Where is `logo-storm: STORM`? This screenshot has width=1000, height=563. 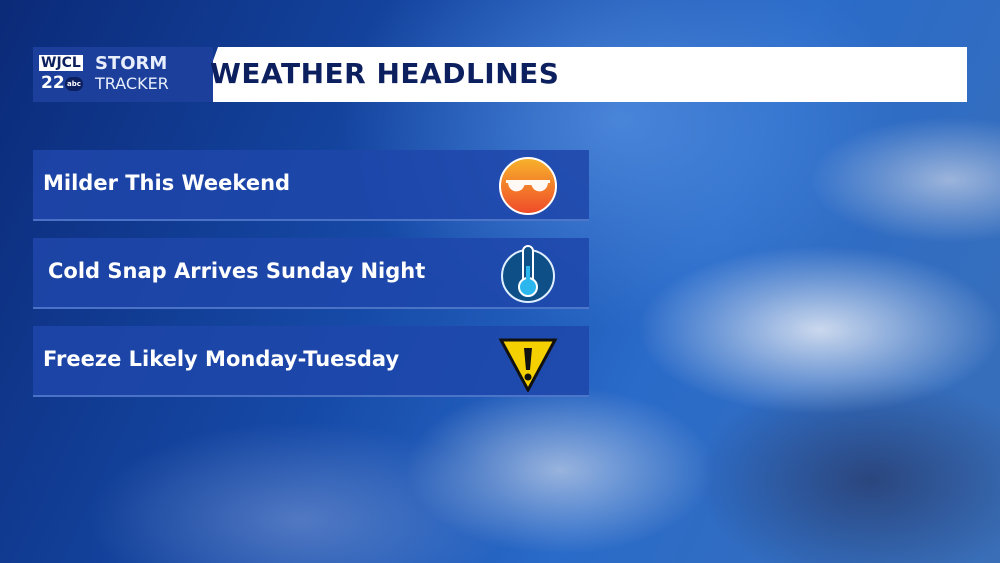 logo-storm: STORM is located at coordinates (131, 63).